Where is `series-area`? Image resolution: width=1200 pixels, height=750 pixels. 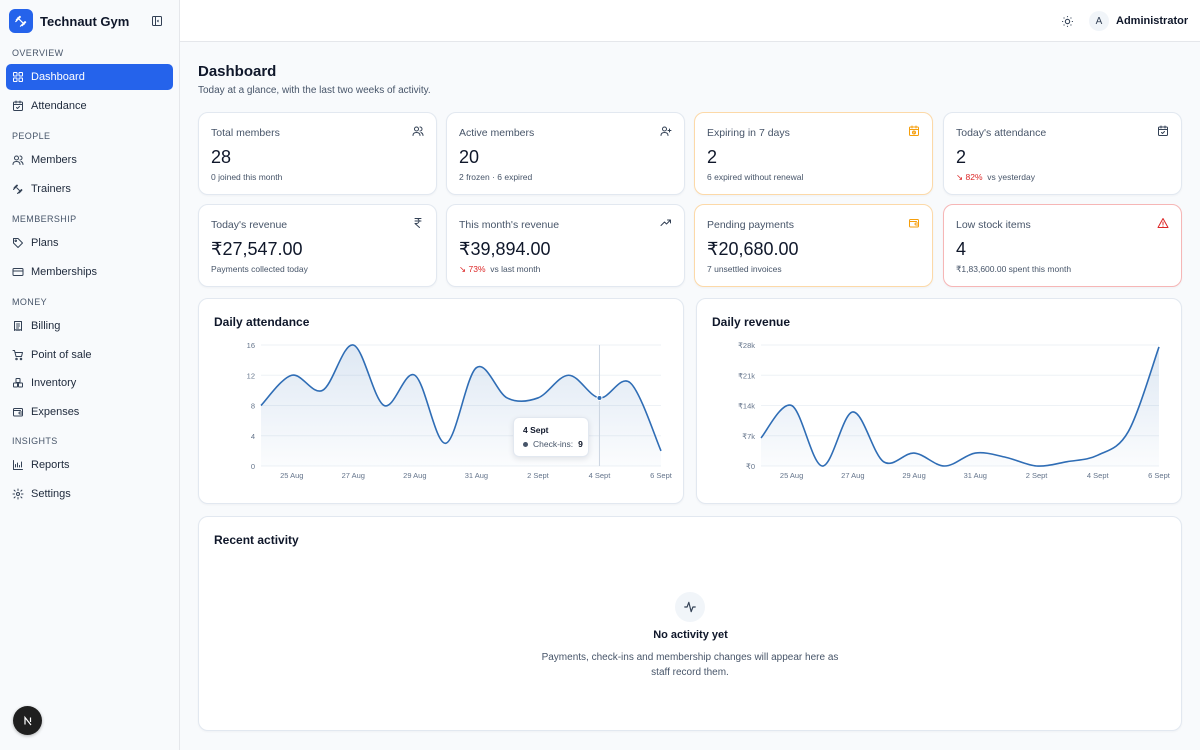 series-area is located at coordinates (960, 406).